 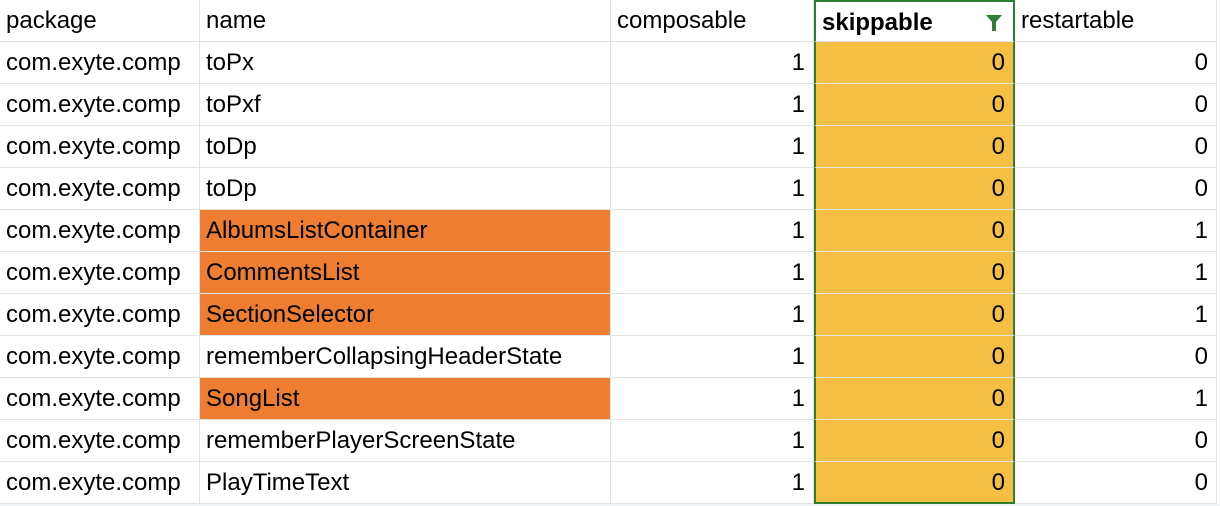 I want to click on sheet-bottom-edge, so click(x=610, y=505).